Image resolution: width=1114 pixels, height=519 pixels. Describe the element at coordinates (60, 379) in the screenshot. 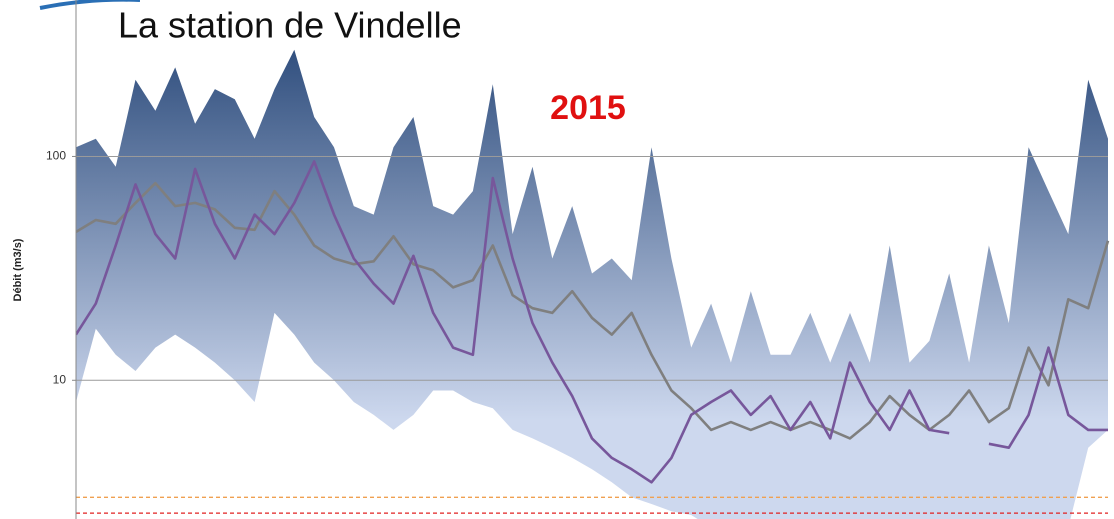

I see `y-tick-label: 10` at that location.